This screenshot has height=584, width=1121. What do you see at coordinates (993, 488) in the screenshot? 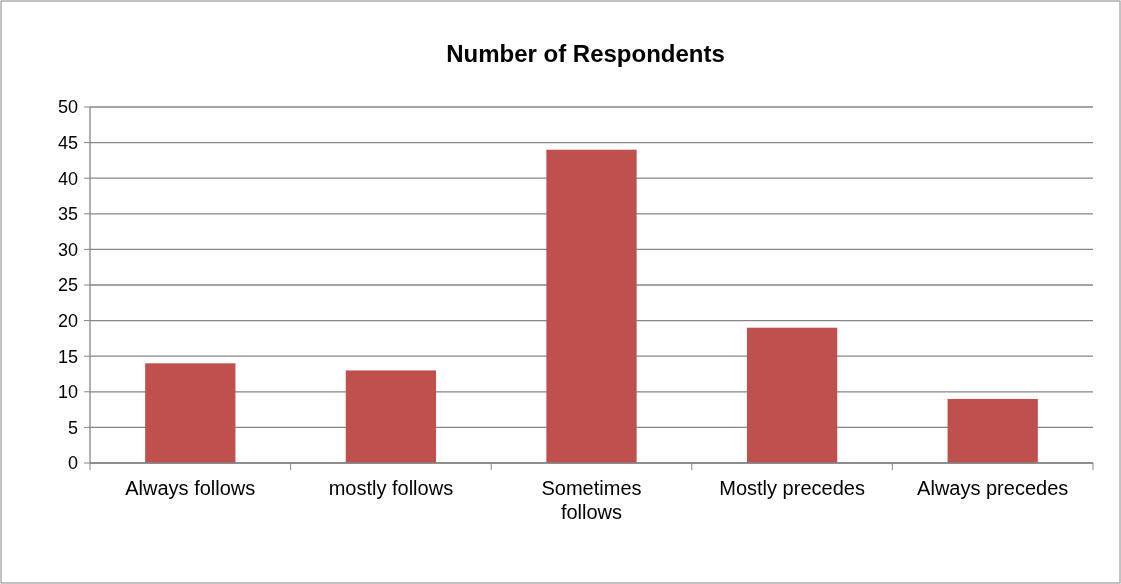
I see `x-tick-label: Always precedes` at bounding box center [993, 488].